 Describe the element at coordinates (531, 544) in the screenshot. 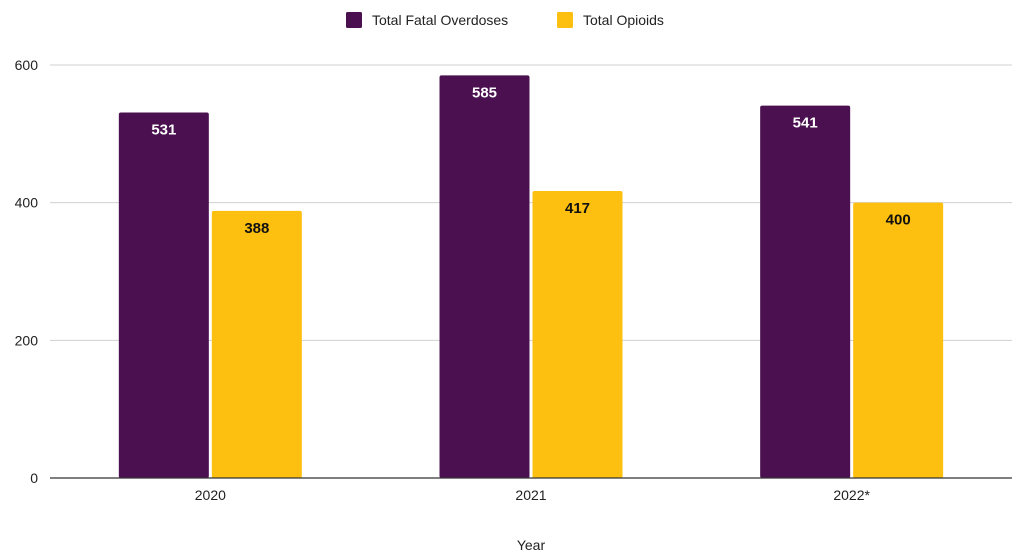

I see `x-axis-title: Year` at that location.